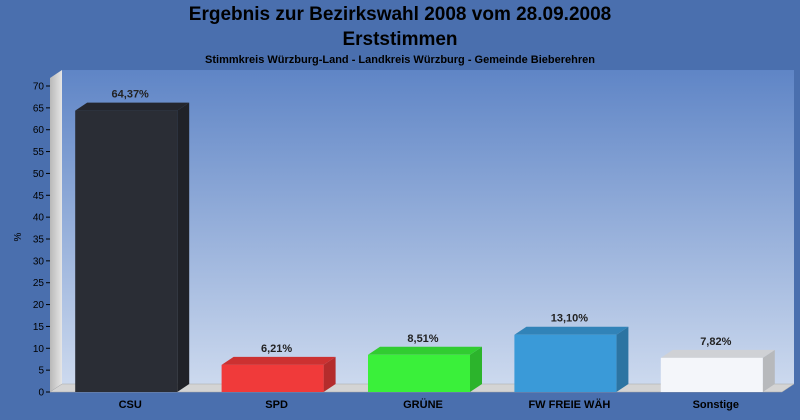 The height and width of the screenshot is (420, 800). Describe the element at coordinates (569, 404) in the screenshot. I see `x-tick-label: FW FREIE WÄH` at that location.